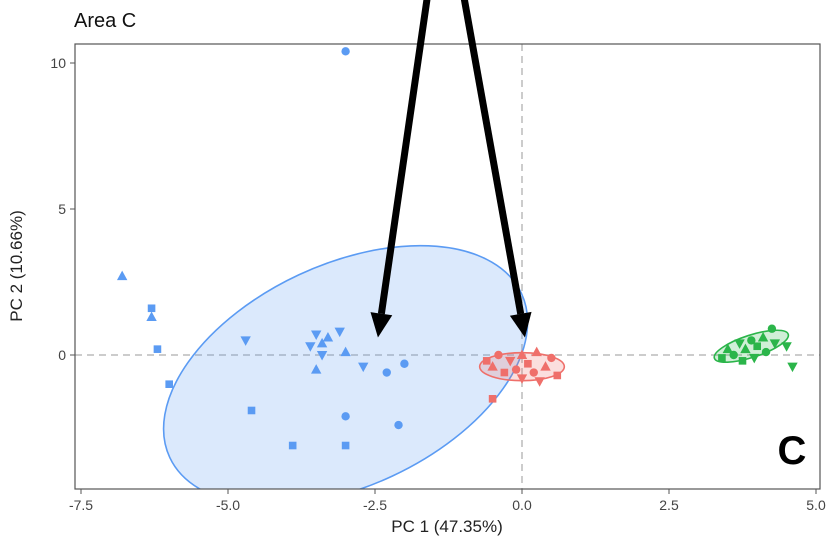  Describe the element at coordinates (81, 505) in the screenshot. I see `x-tick-label: -7.5` at that location.